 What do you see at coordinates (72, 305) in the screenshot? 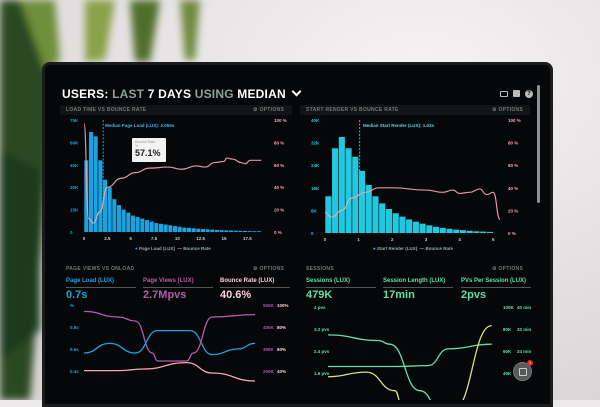
I see `y-tick-label: %` at bounding box center [72, 305].